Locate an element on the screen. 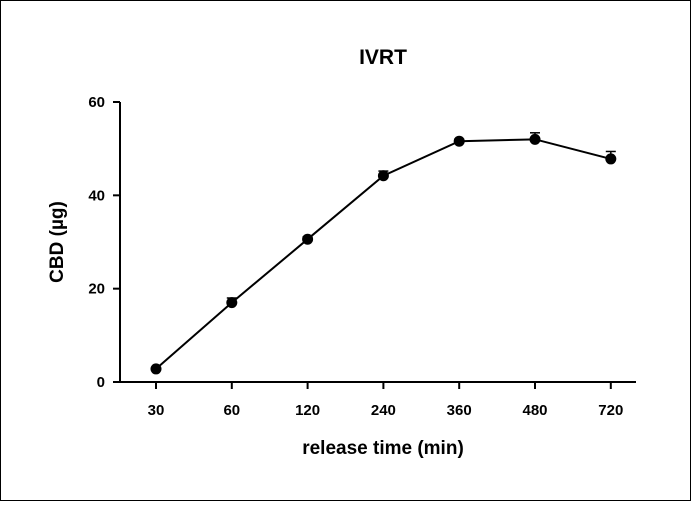  x-tick-label: 240 is located at coordinates (383, 410).